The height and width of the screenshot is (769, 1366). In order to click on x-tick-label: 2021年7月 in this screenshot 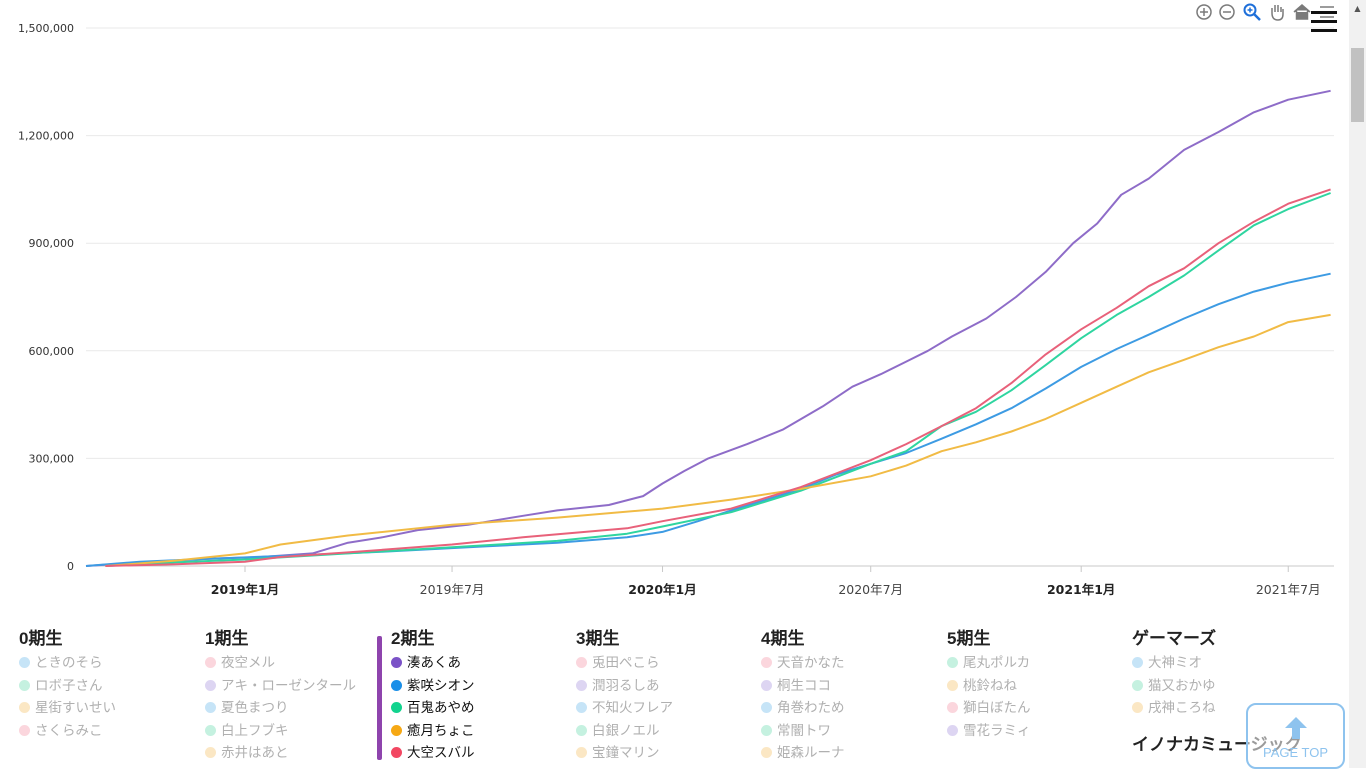, I will do `click(1288, 589)`.